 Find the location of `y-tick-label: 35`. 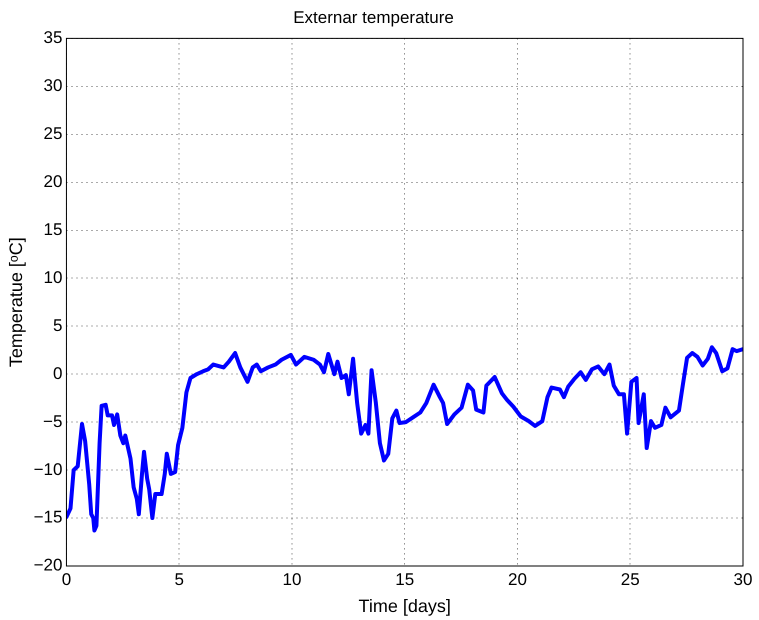

y-tick-label: 35 is located at coordinates (53, 38).